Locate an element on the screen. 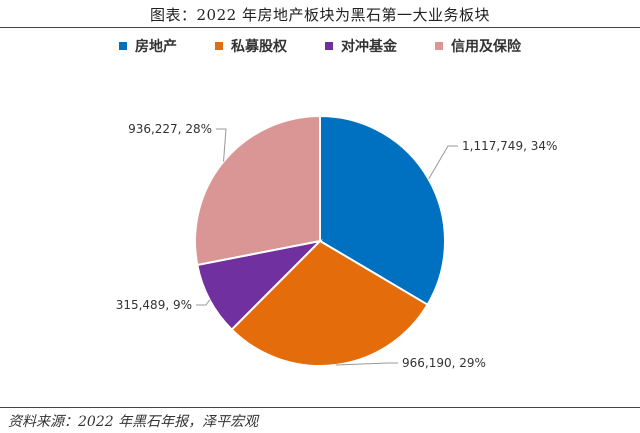 Image resolution: width=640 pixels, height=433 pixels. source-divider is located at coordinates (320, 407).